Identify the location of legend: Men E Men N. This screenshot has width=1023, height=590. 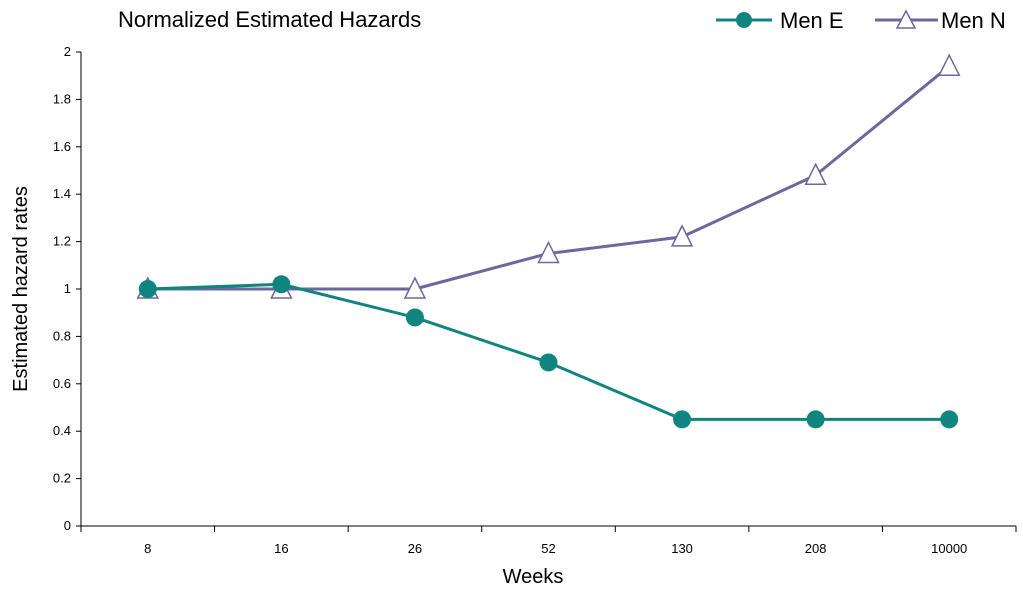
(861, 20).